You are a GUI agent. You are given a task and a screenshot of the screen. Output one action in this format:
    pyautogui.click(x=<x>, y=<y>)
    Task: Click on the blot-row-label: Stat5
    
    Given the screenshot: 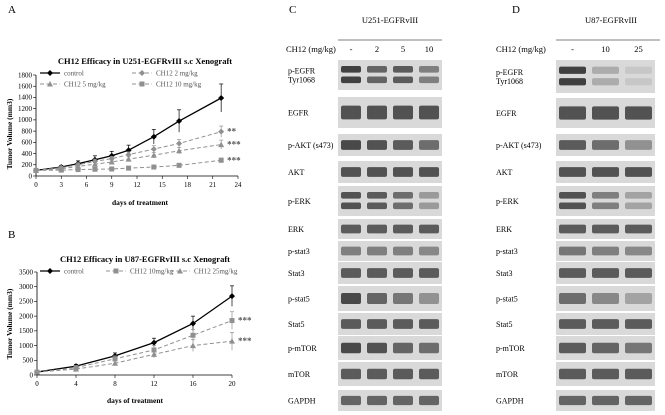 What is the action you would take?
    pyautogui.click(x=296, y=324)
    